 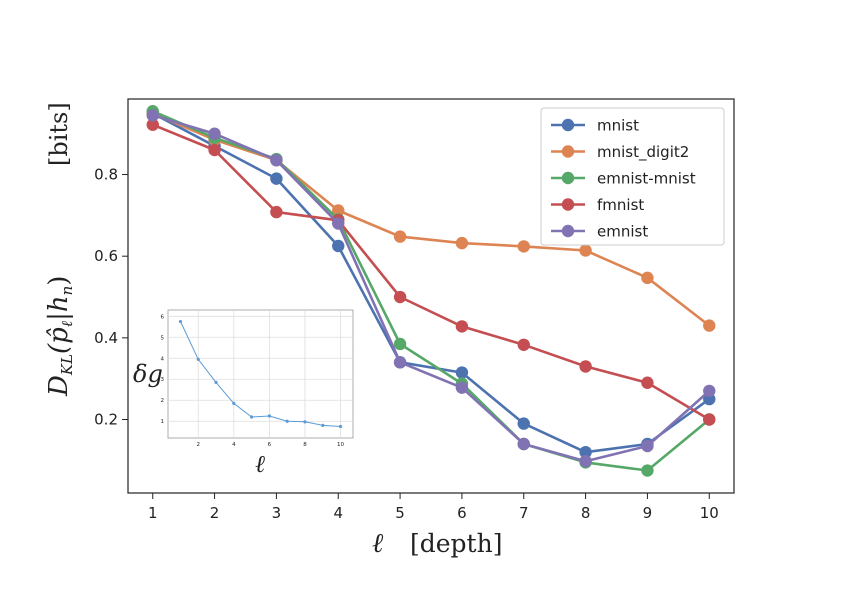 What do you see at coordinates (618, 126) in the screenshot?
I see `legend-label: mnist` at bounding box center [618, 126].